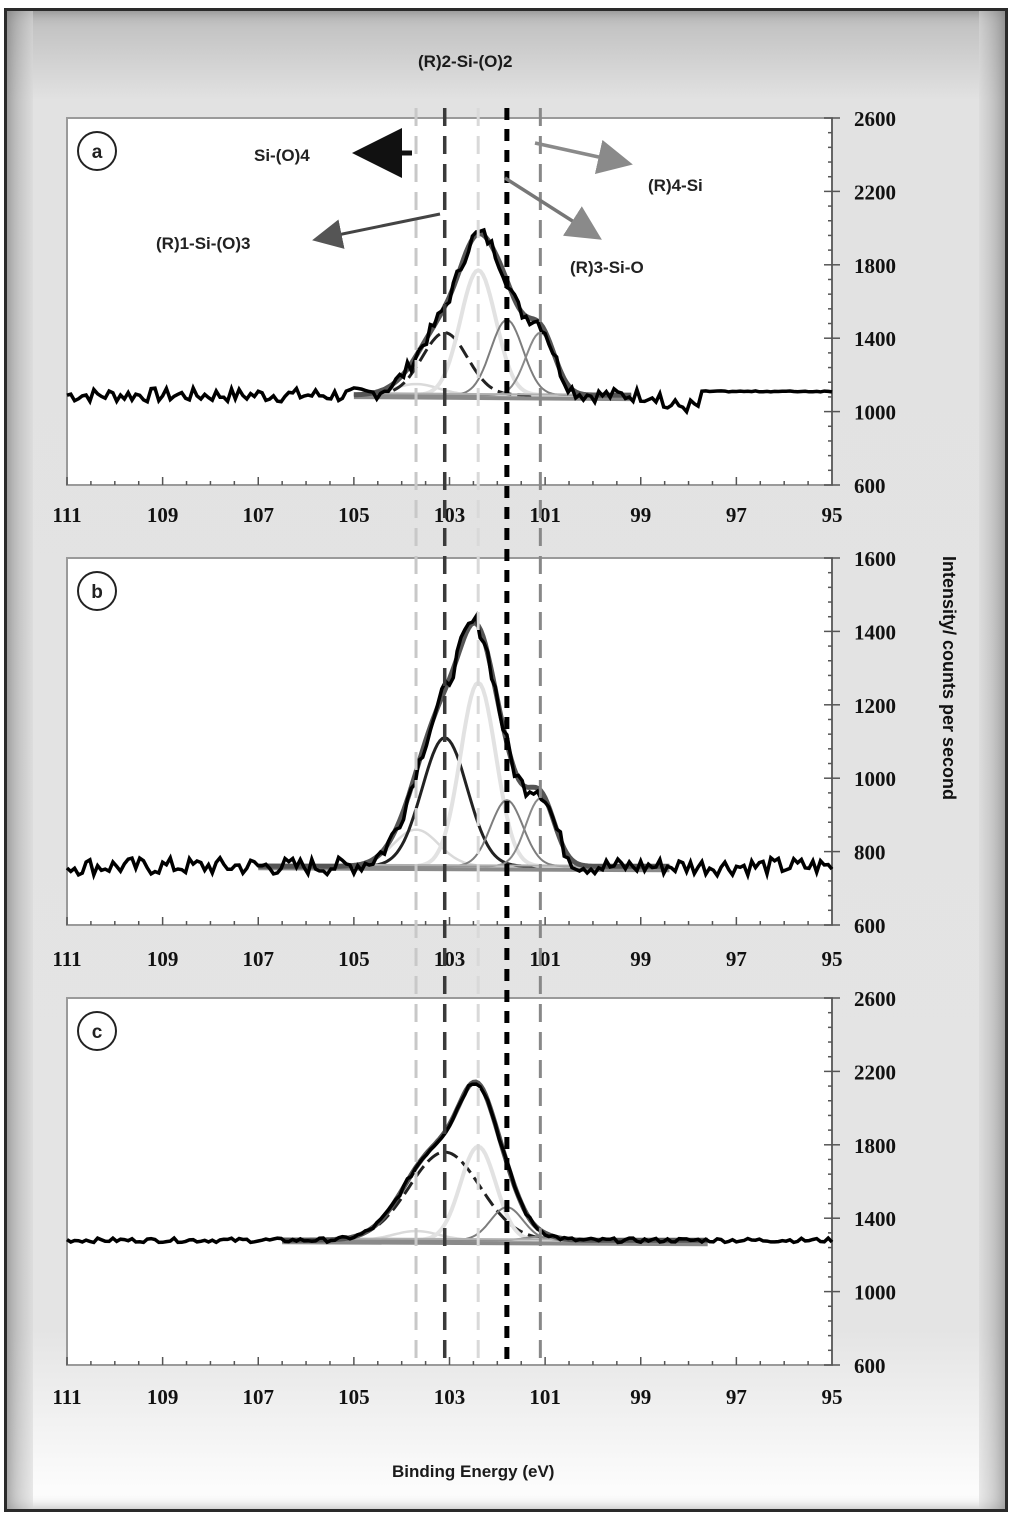 This screenshot has width=1014, height=1518. What do you see at coordinates (20, 760) in the screenshot?
I see `frame-bevel-left` at bounding box center [20, 760].